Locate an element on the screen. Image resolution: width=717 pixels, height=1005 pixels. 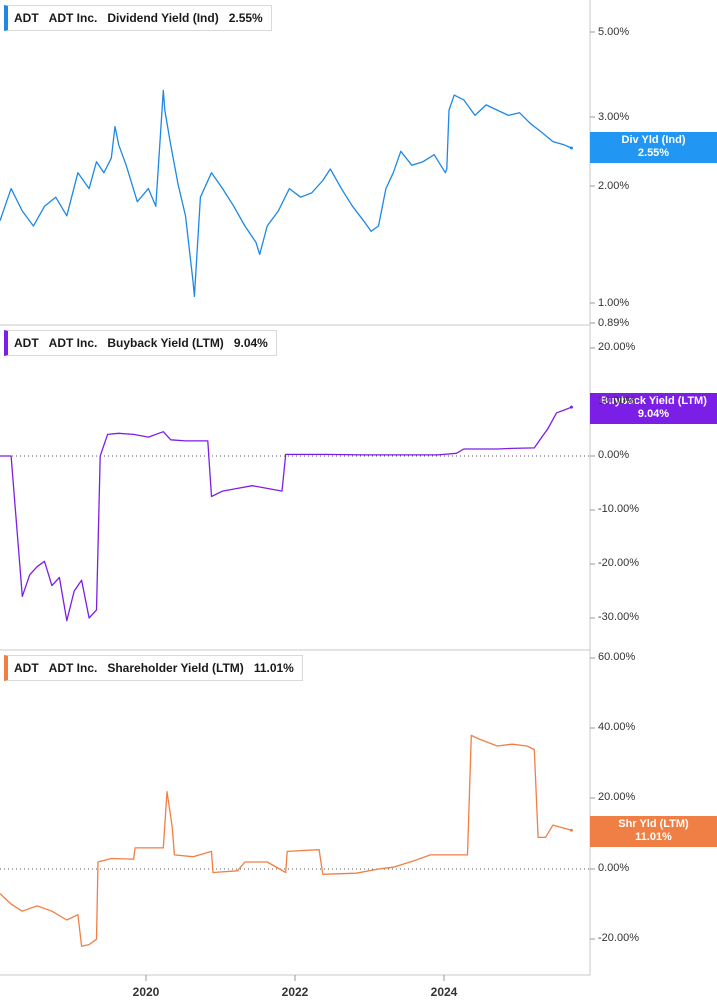
badge-value: 2.55% is located at coordinates (653, 153).